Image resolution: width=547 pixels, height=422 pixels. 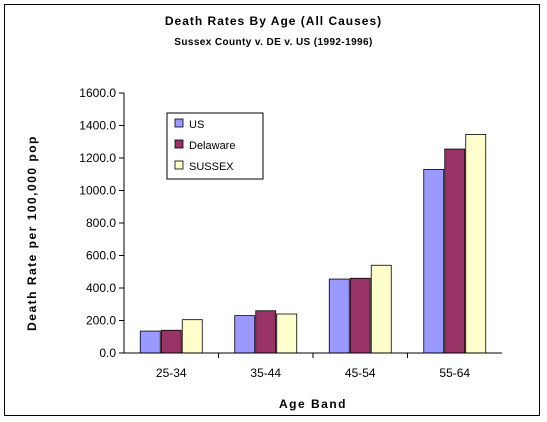 I want to click on x-axis-title: Age Band, so click(x=313, y=404).